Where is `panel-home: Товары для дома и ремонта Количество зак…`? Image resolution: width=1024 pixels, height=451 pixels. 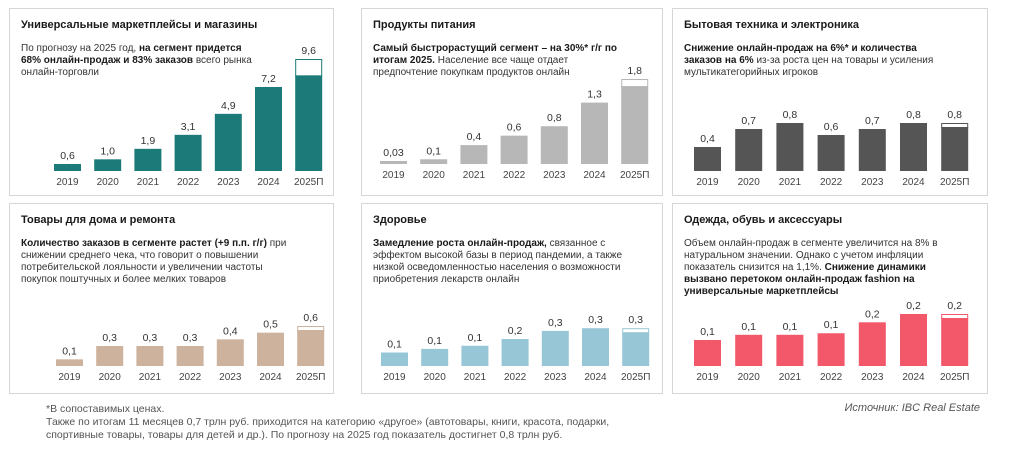 panel-home: Товары для дома и ремонта Количество зак… is located at coordinates (171, 298).